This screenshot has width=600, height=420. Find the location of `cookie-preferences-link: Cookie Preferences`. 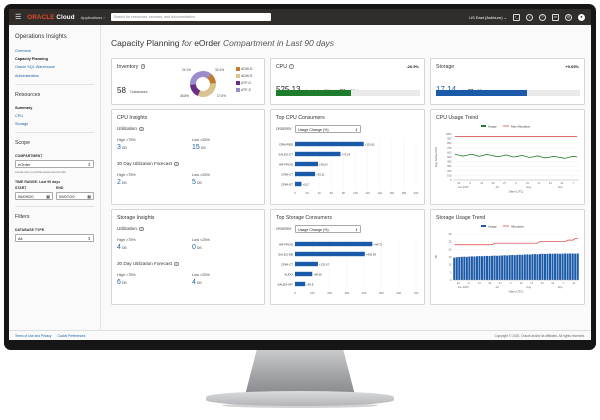

cookie-preferences-link: Cookie Preferences is located at coordinates (71, 335).